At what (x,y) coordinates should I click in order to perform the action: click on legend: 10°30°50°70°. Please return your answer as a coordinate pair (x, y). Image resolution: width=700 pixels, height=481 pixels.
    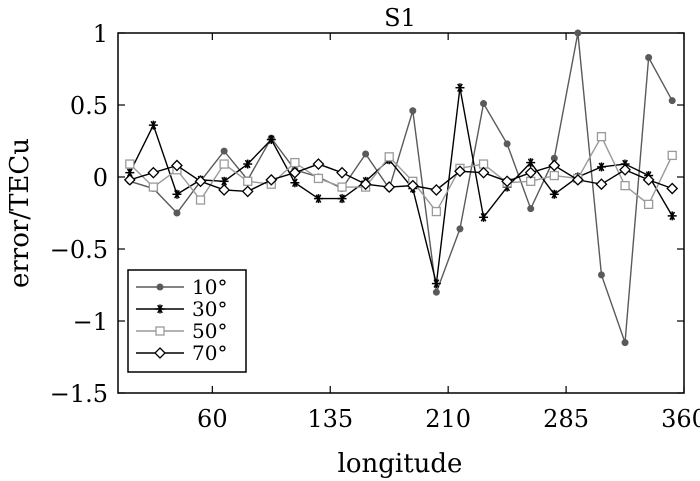
    Looking at the image, I should click on (187, 321).